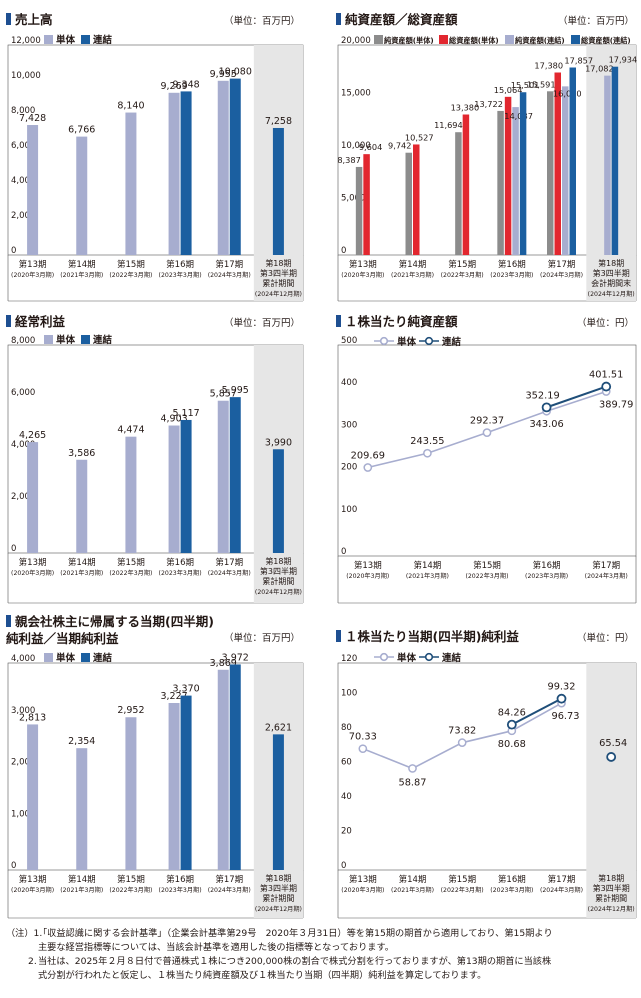 This screenshot has width=641, height=998. Describe the element at coordinates (173, 86) in the screenshot. I see `sales-data-label: 9,269` at that location.